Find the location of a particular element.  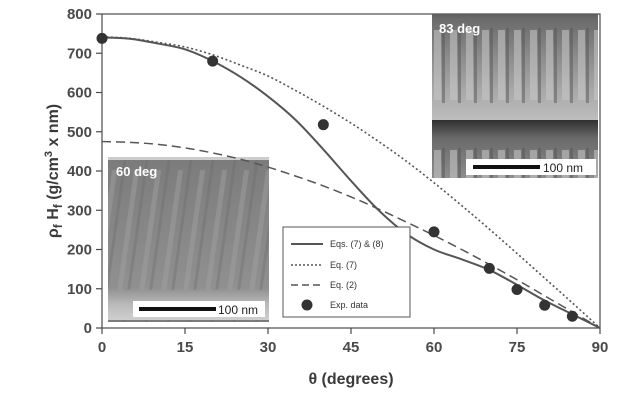

y-tick-label: 700 is located at coordinates (79, 53).